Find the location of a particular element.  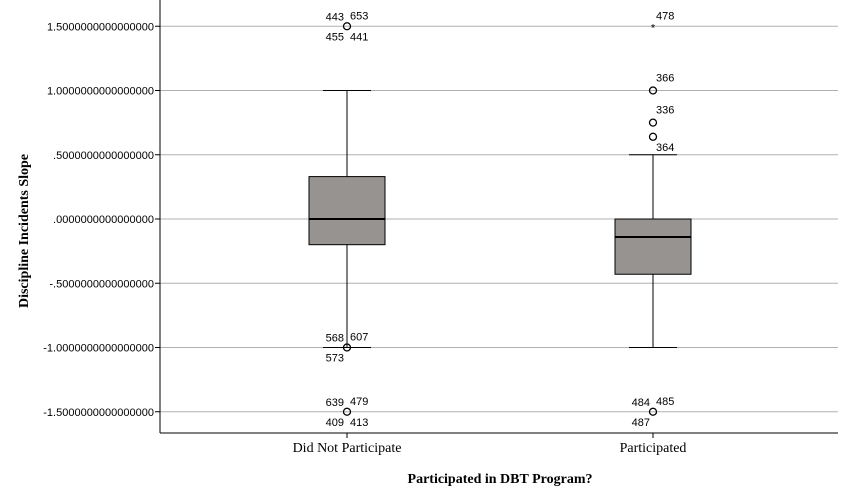

outlier-case-label: 413 is located at coordinates (359, 423).